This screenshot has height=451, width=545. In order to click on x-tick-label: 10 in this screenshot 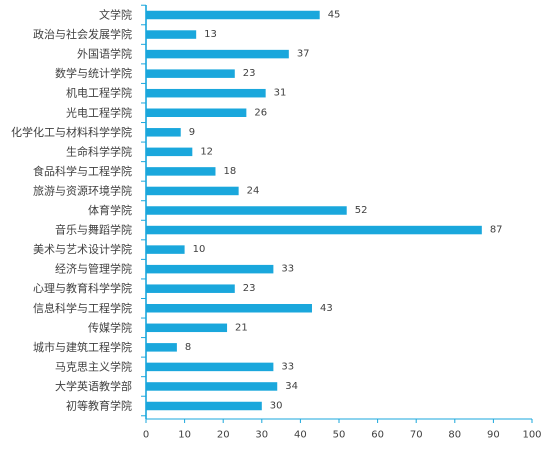, I will do `click(184, 435)`.